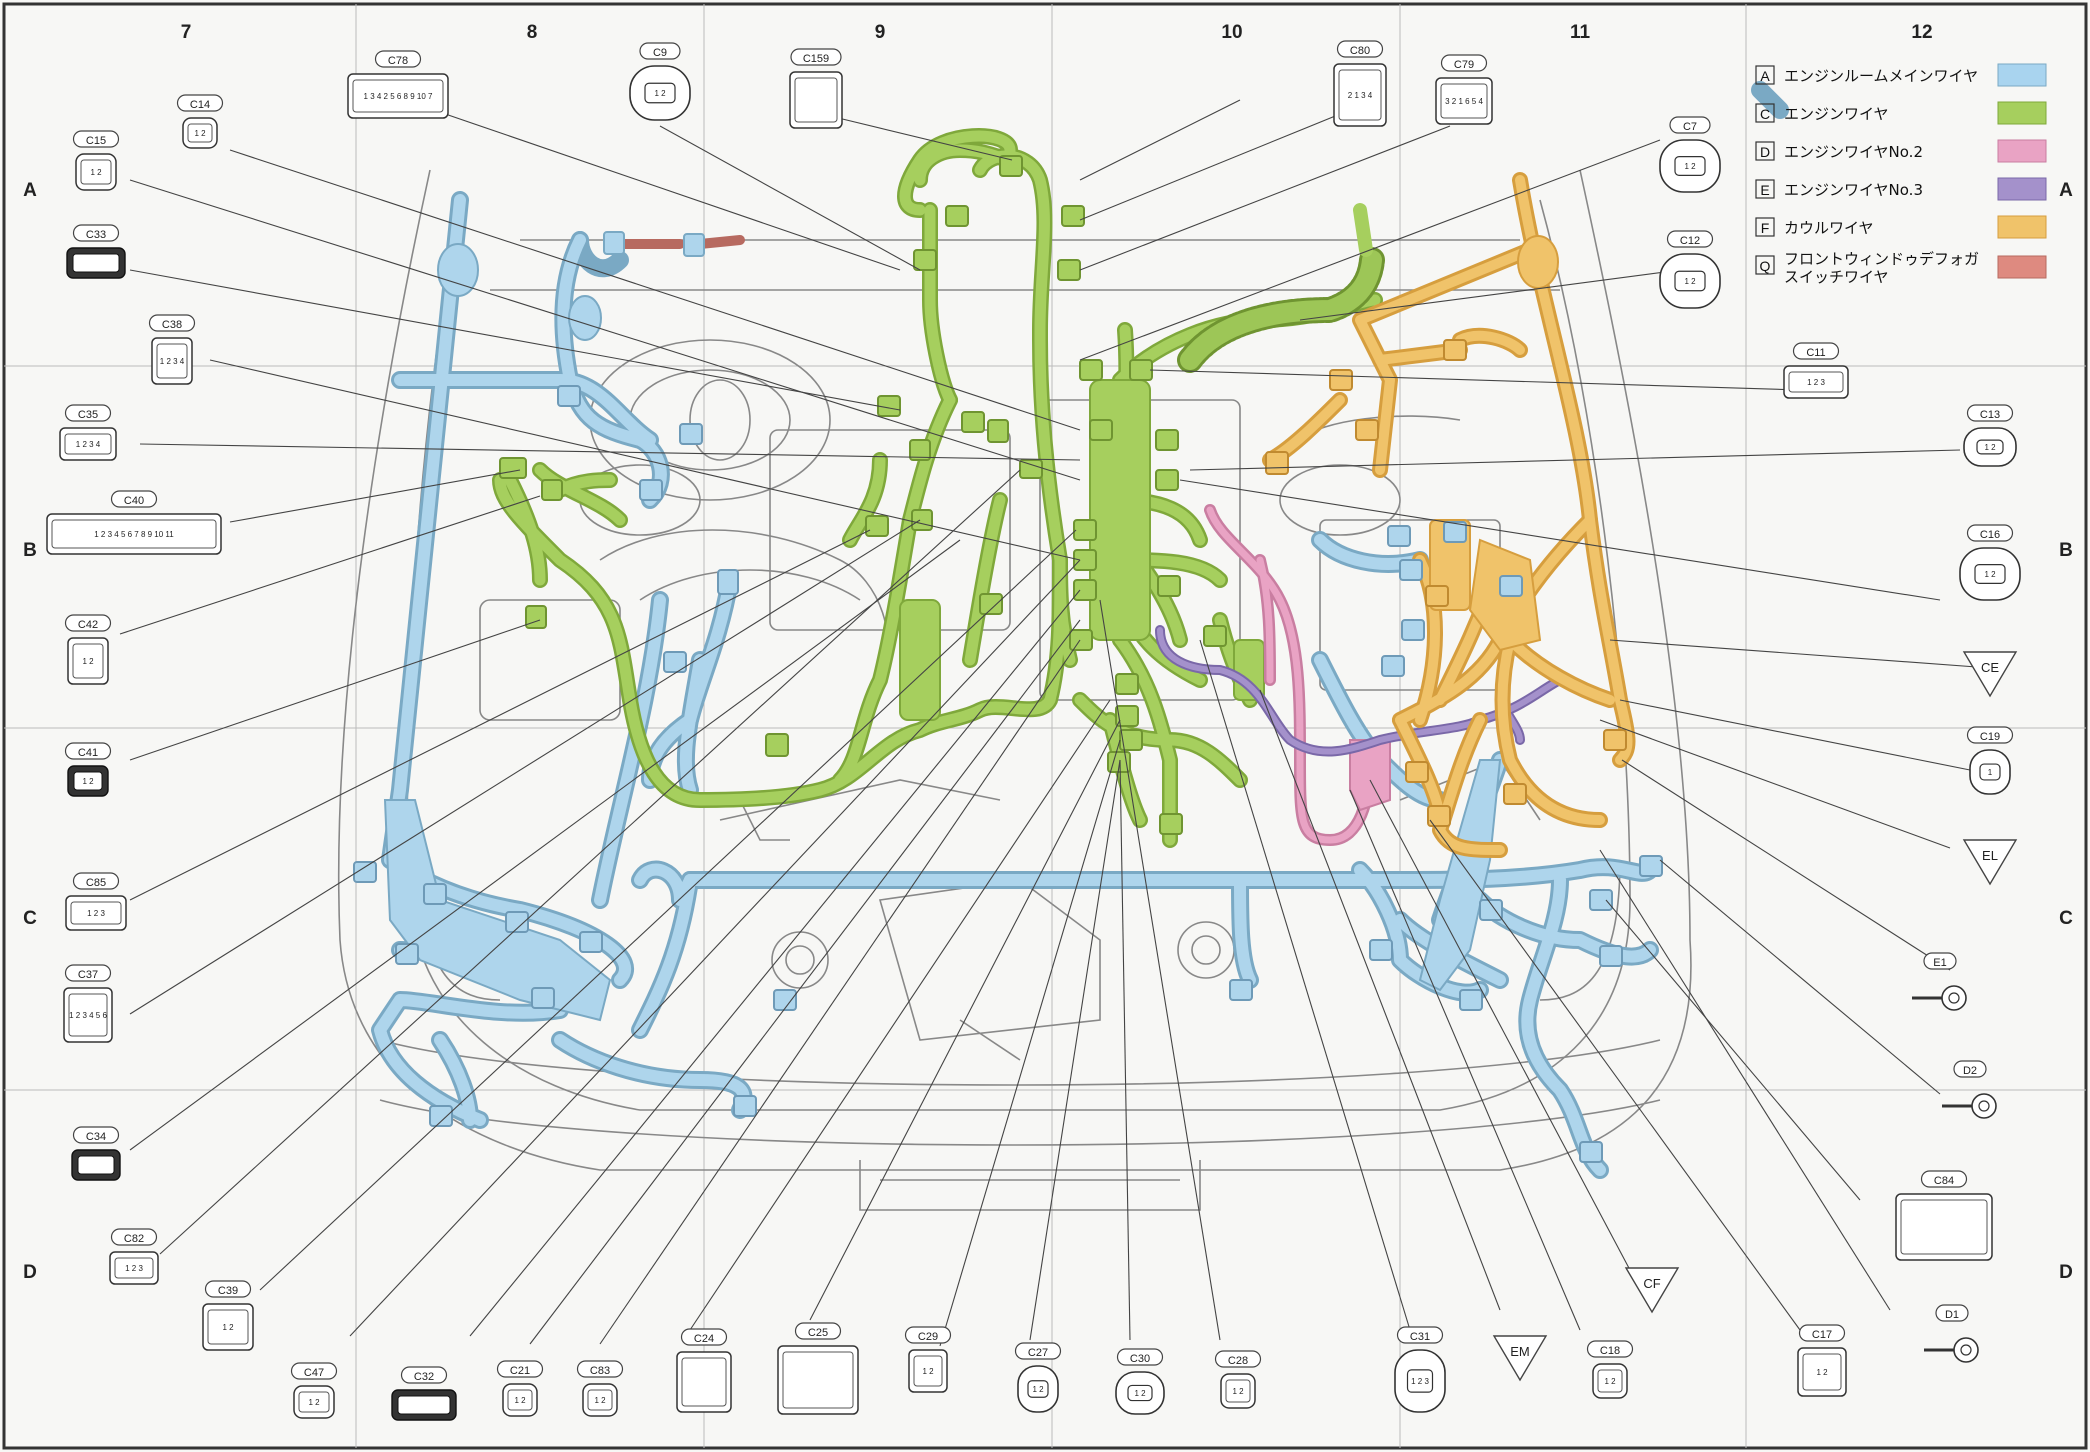 This screenshot has height=1452, width=2090. Describe the element at coordinates (1464, 101) in the screenshot. I see `connector-pins: 3 2 1 6 5 4` at that location.